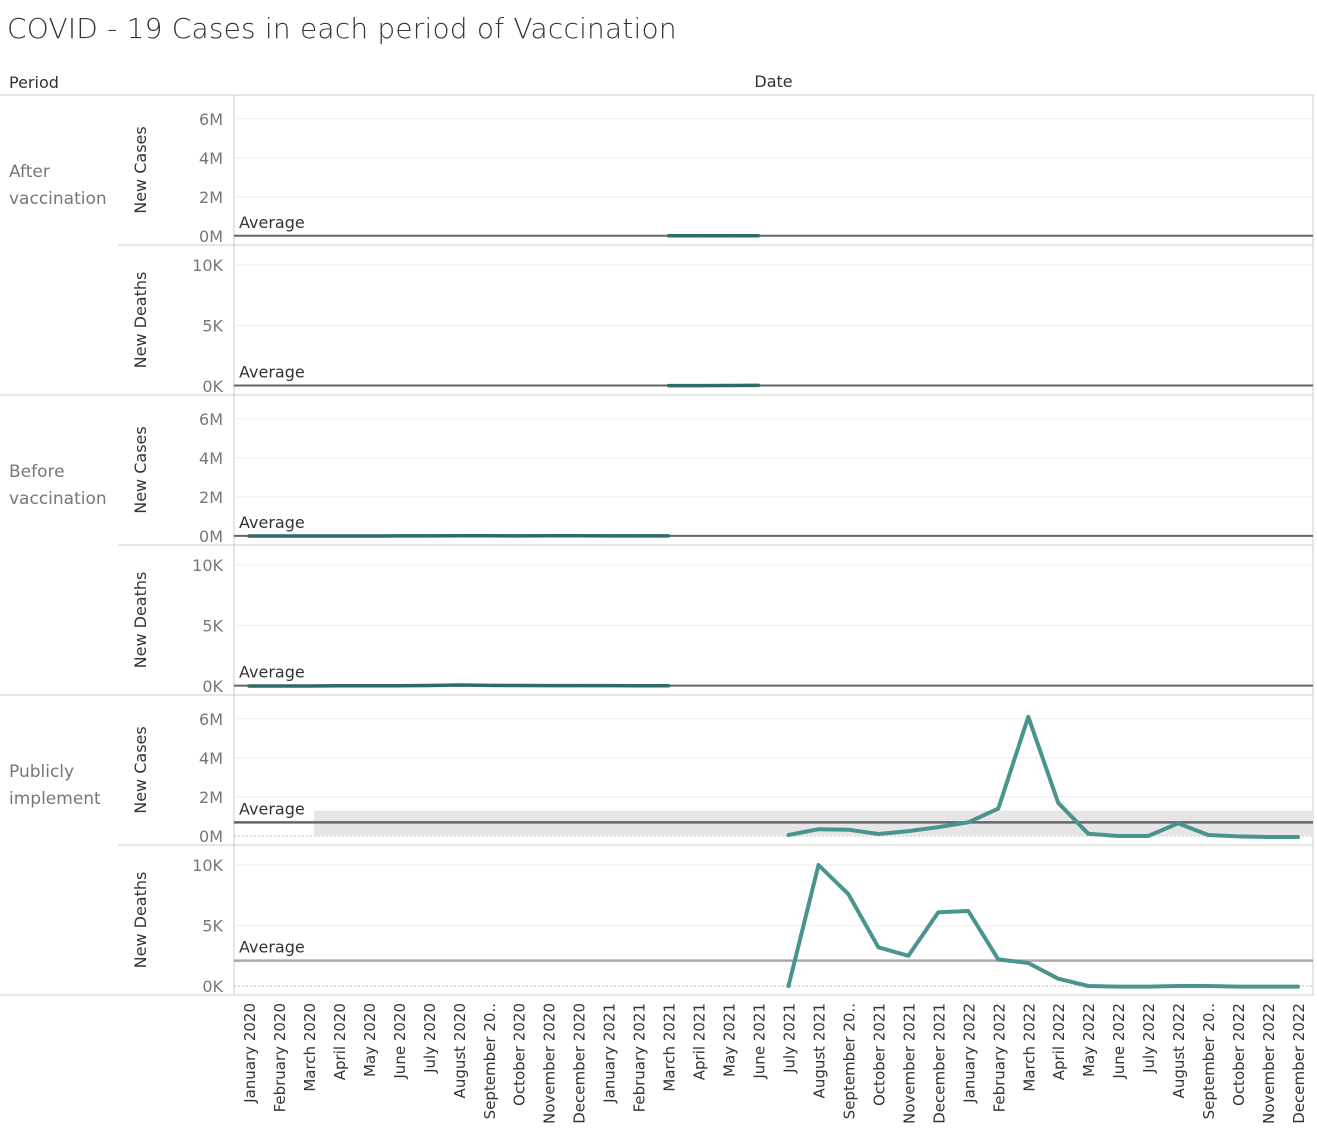 The height and width of the screenshot is (1136, 1317). What do you see at coordinates (610, 1053) in the screenshot?
I see `x-tick-label: January 2021` at bounding box center [610, 1053].